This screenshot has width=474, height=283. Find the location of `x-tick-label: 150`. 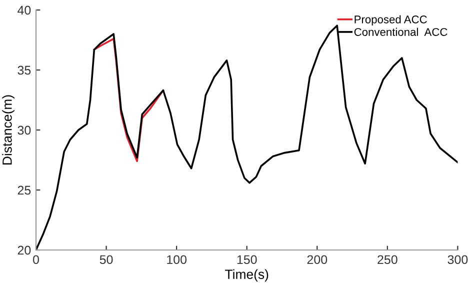

x-tick-label: 150 is located at coordinates (247, 259).